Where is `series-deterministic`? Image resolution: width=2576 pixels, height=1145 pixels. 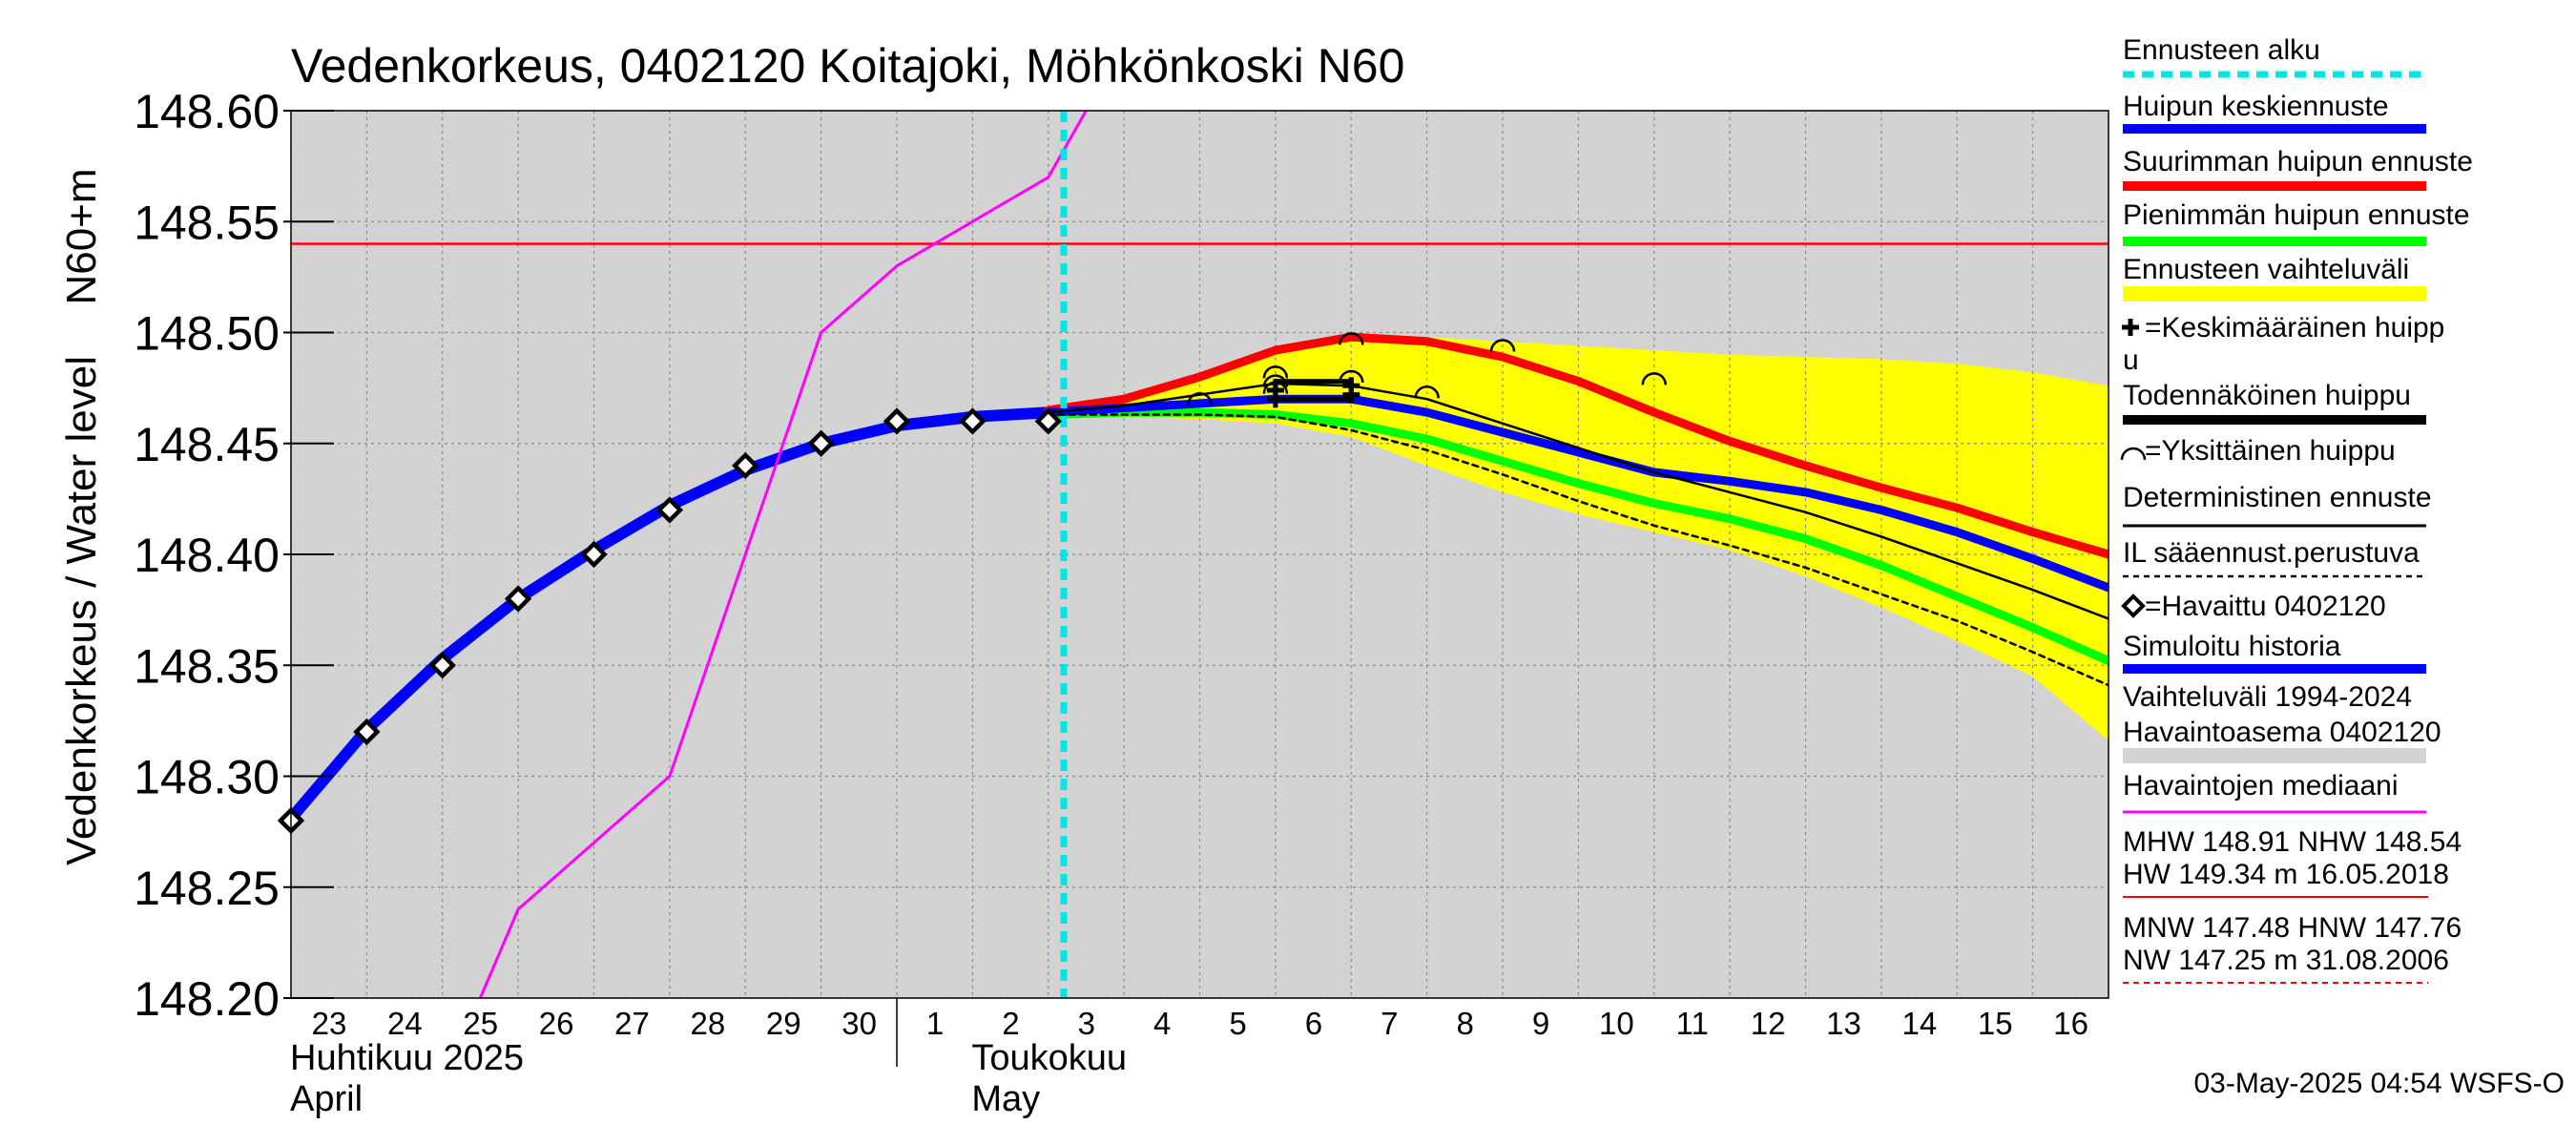
series-deterministic is located at coordinates (1578, 501).